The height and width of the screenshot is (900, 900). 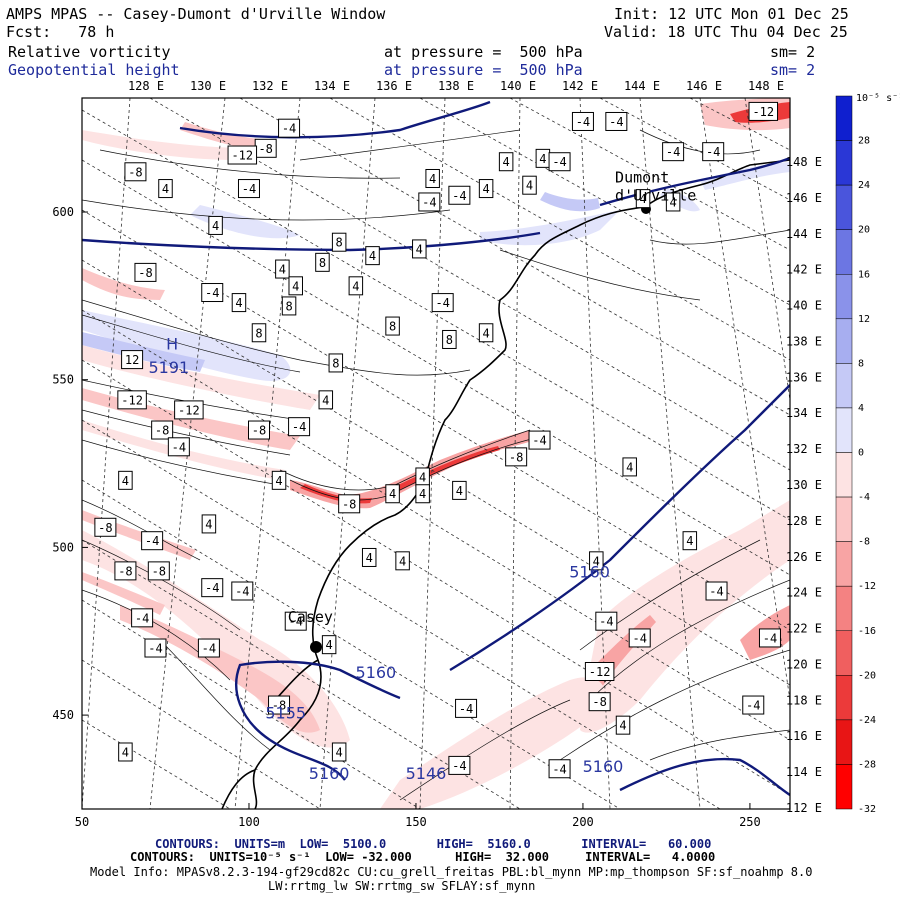 What do you see at coordinates (270, 86) in the screenshot?
I see `top-longitude-label: 132 E` at bounding box center [270, 86].